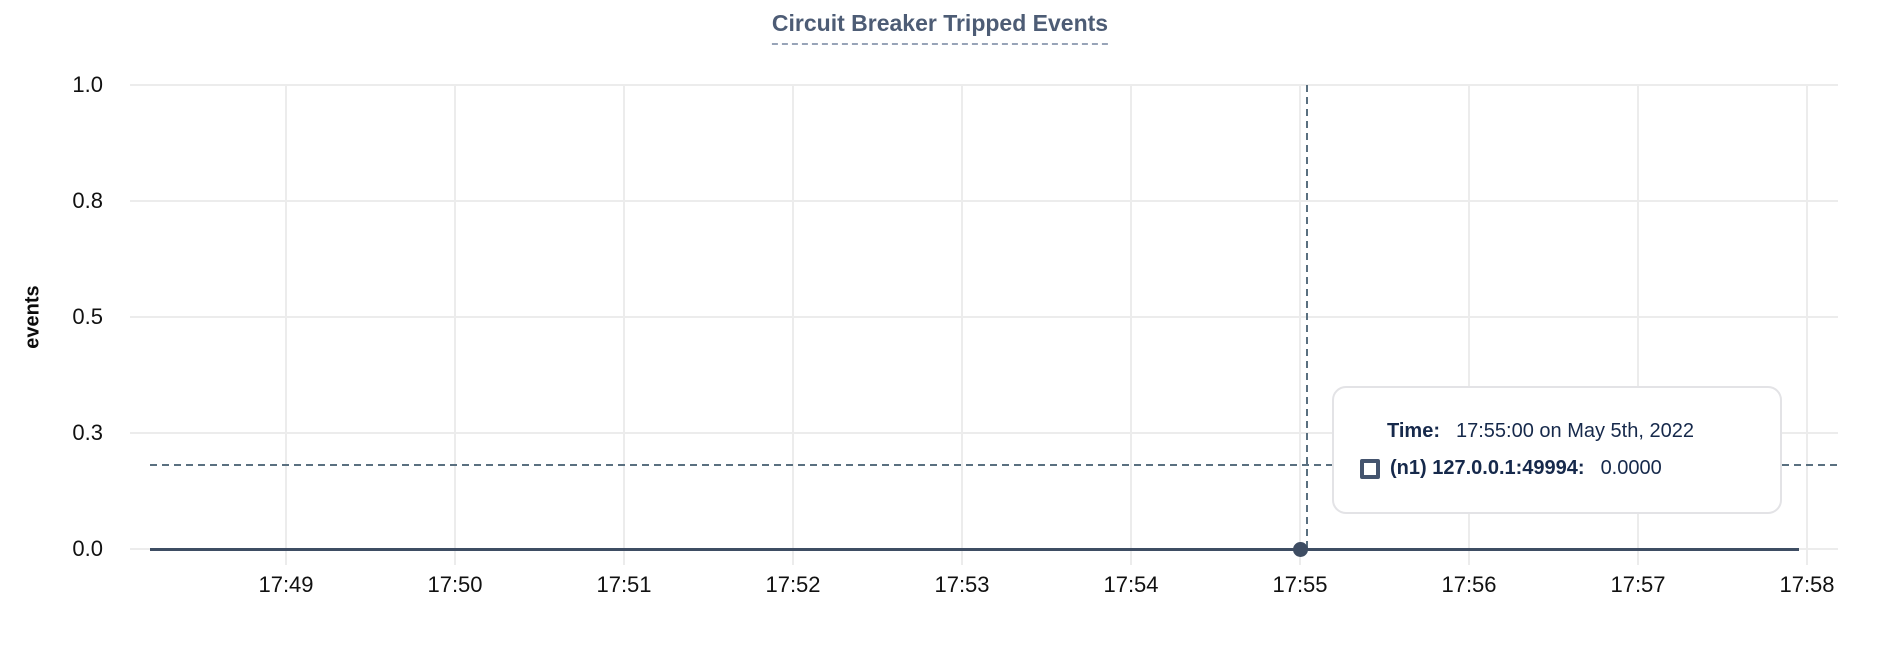 This screenshot has height=646, width=1880. What do you see at coordinates (1413, 431) in the screenshot?
I see `tooltip-time-label: Time:` at bounding box center [1413, 431].